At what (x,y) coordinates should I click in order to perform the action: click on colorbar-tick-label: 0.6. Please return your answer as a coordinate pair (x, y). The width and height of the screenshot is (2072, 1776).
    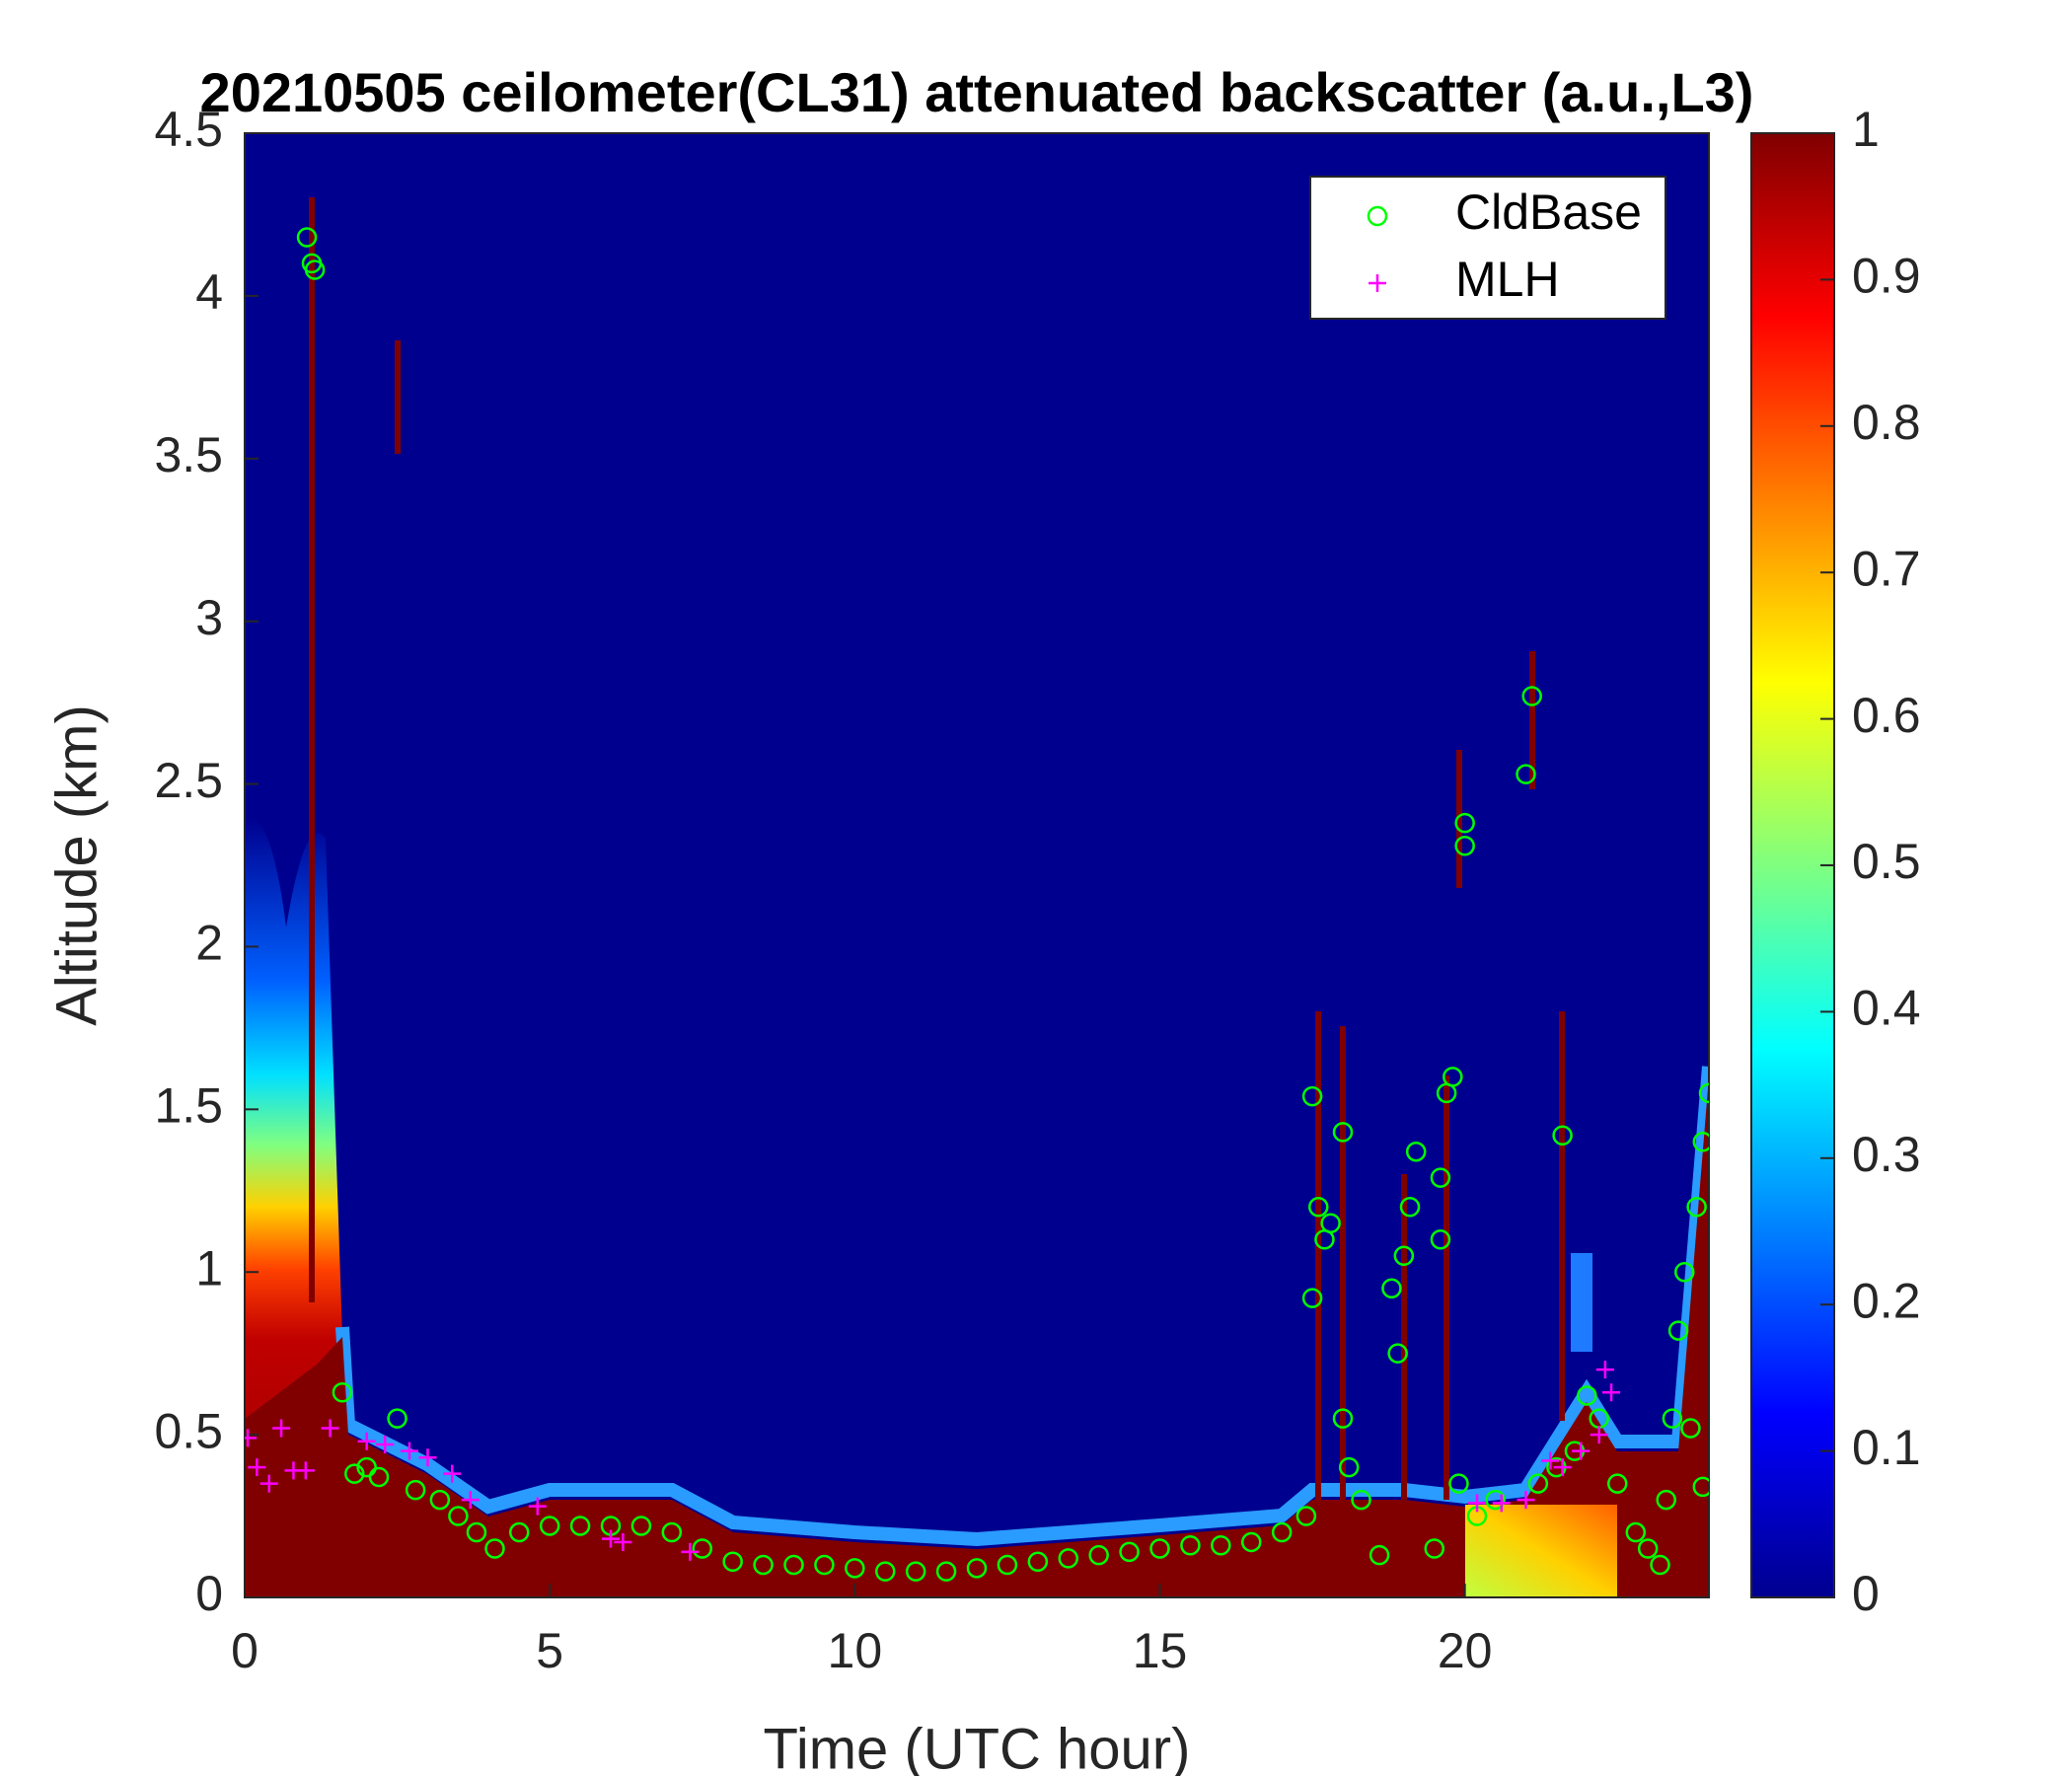
    Looking at the image, I should click on (1887, 716).